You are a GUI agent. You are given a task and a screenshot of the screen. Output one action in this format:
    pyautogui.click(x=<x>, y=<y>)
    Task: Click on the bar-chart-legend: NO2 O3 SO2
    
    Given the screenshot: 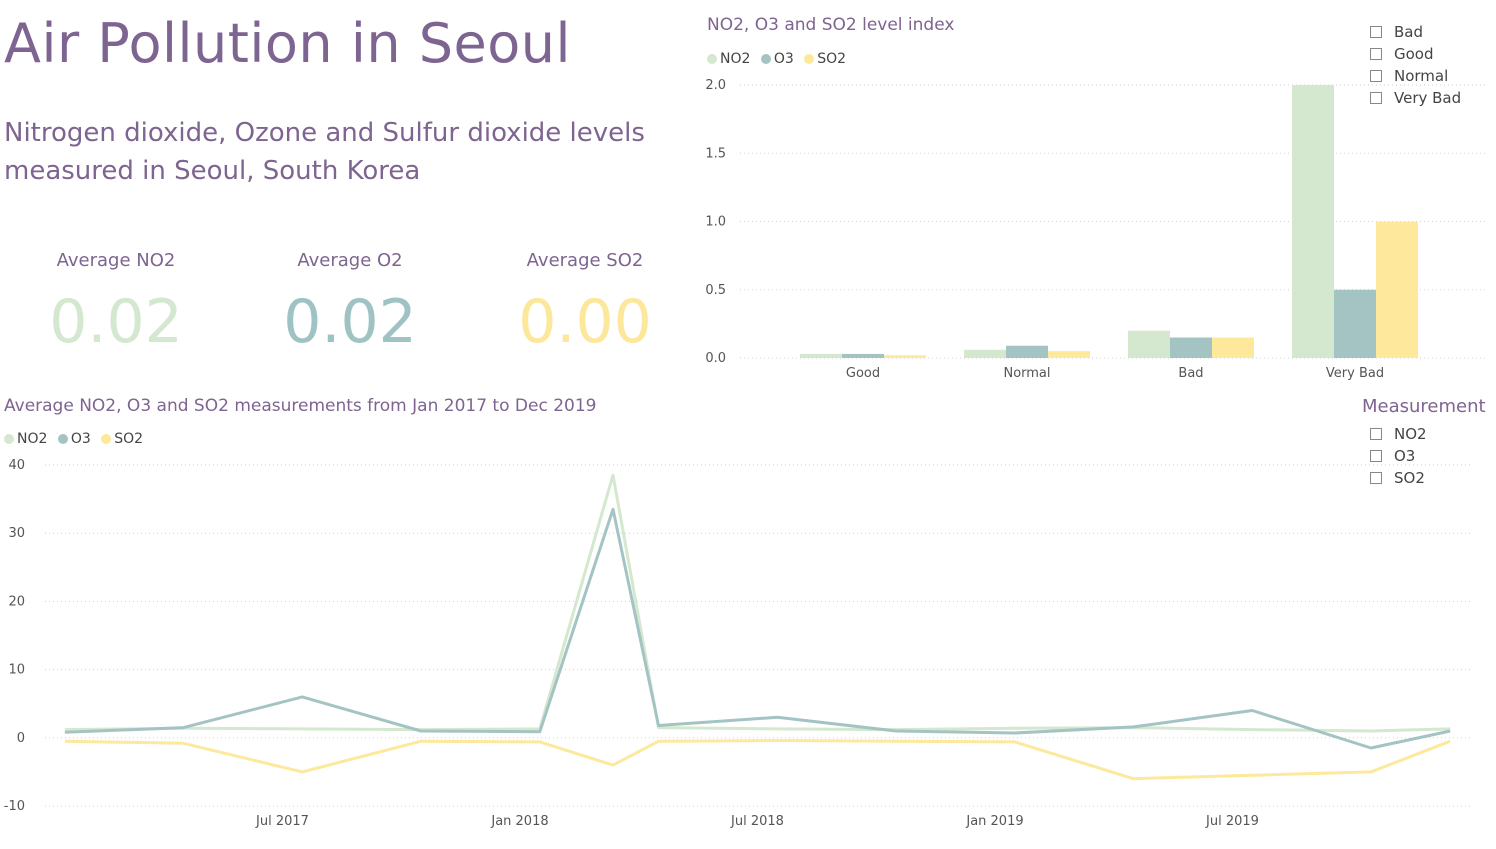 What is the action you would take?
    pyautogui.click(x=779, y=59)
    